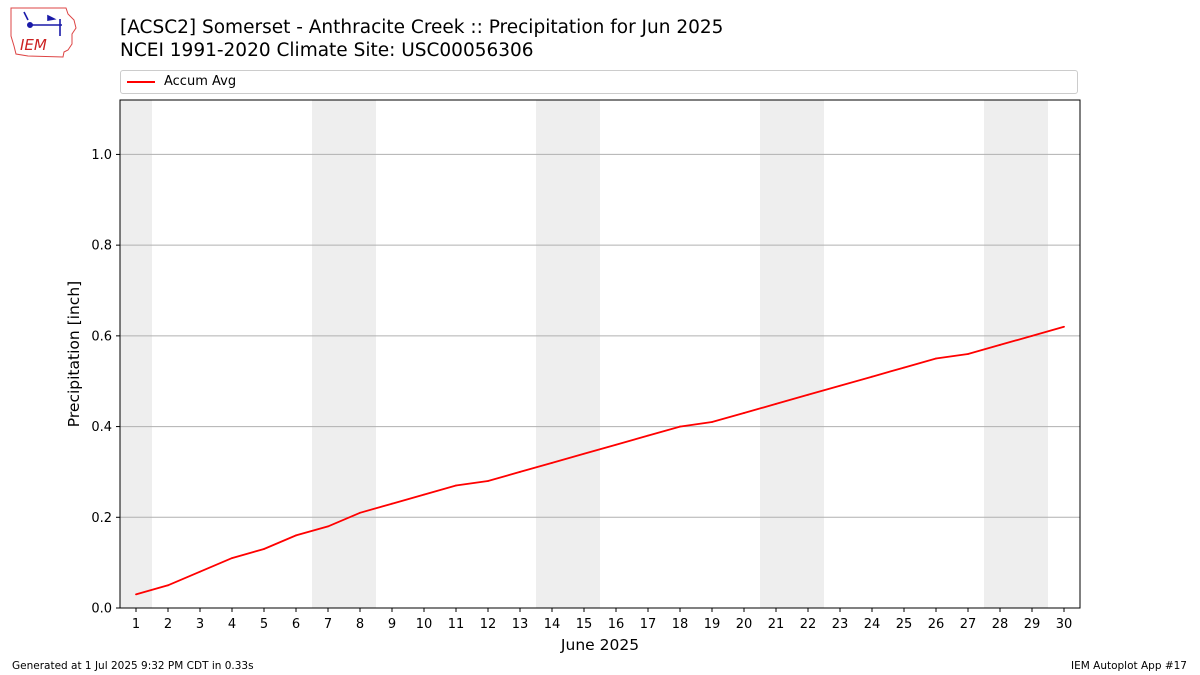 The image size is (1200, 675). Describe the element at coordinates (200, 81) in the screenshot. I see `legend-label-accum-avg: Accum Avg` at that location.